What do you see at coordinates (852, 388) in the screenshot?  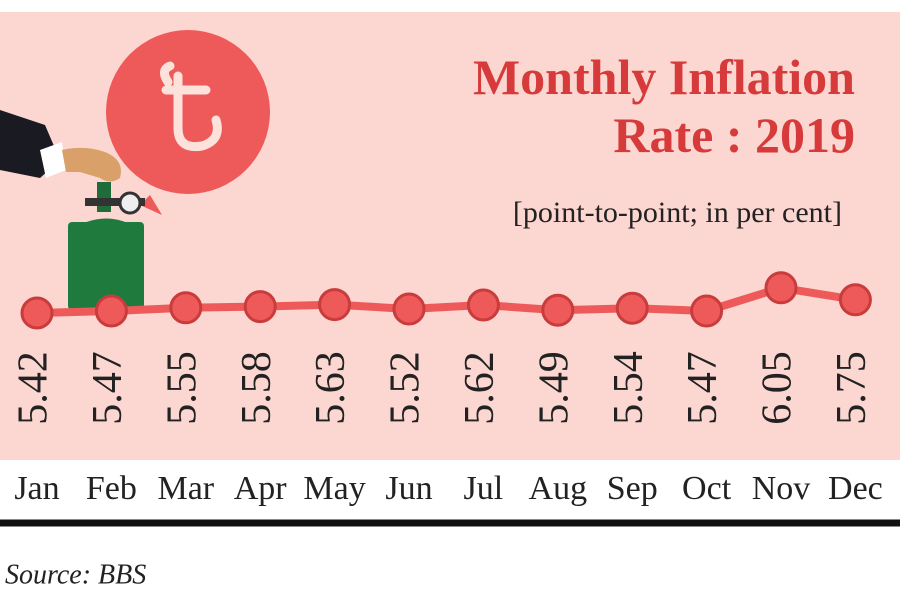 I see `value-label: 5.75` at bounding box center [852, 388].